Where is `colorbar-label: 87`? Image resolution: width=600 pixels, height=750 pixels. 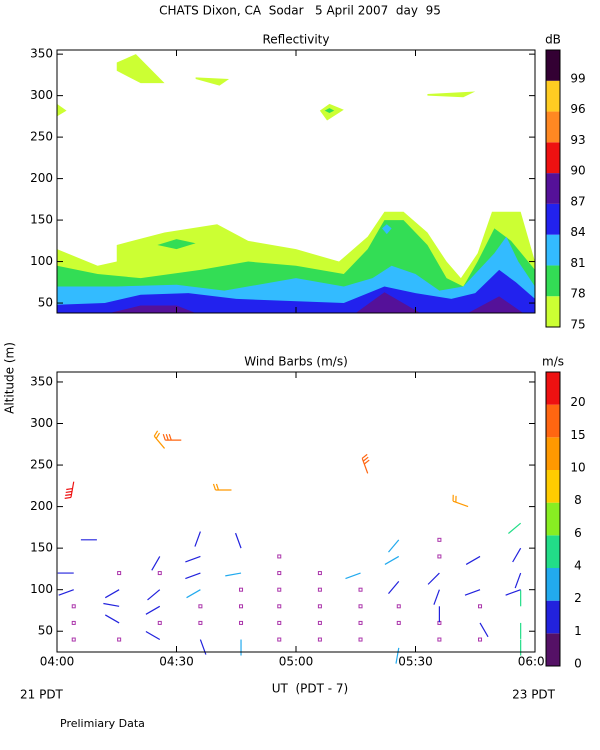 colorbar-label: 87 is located at coordinates (577, 201).